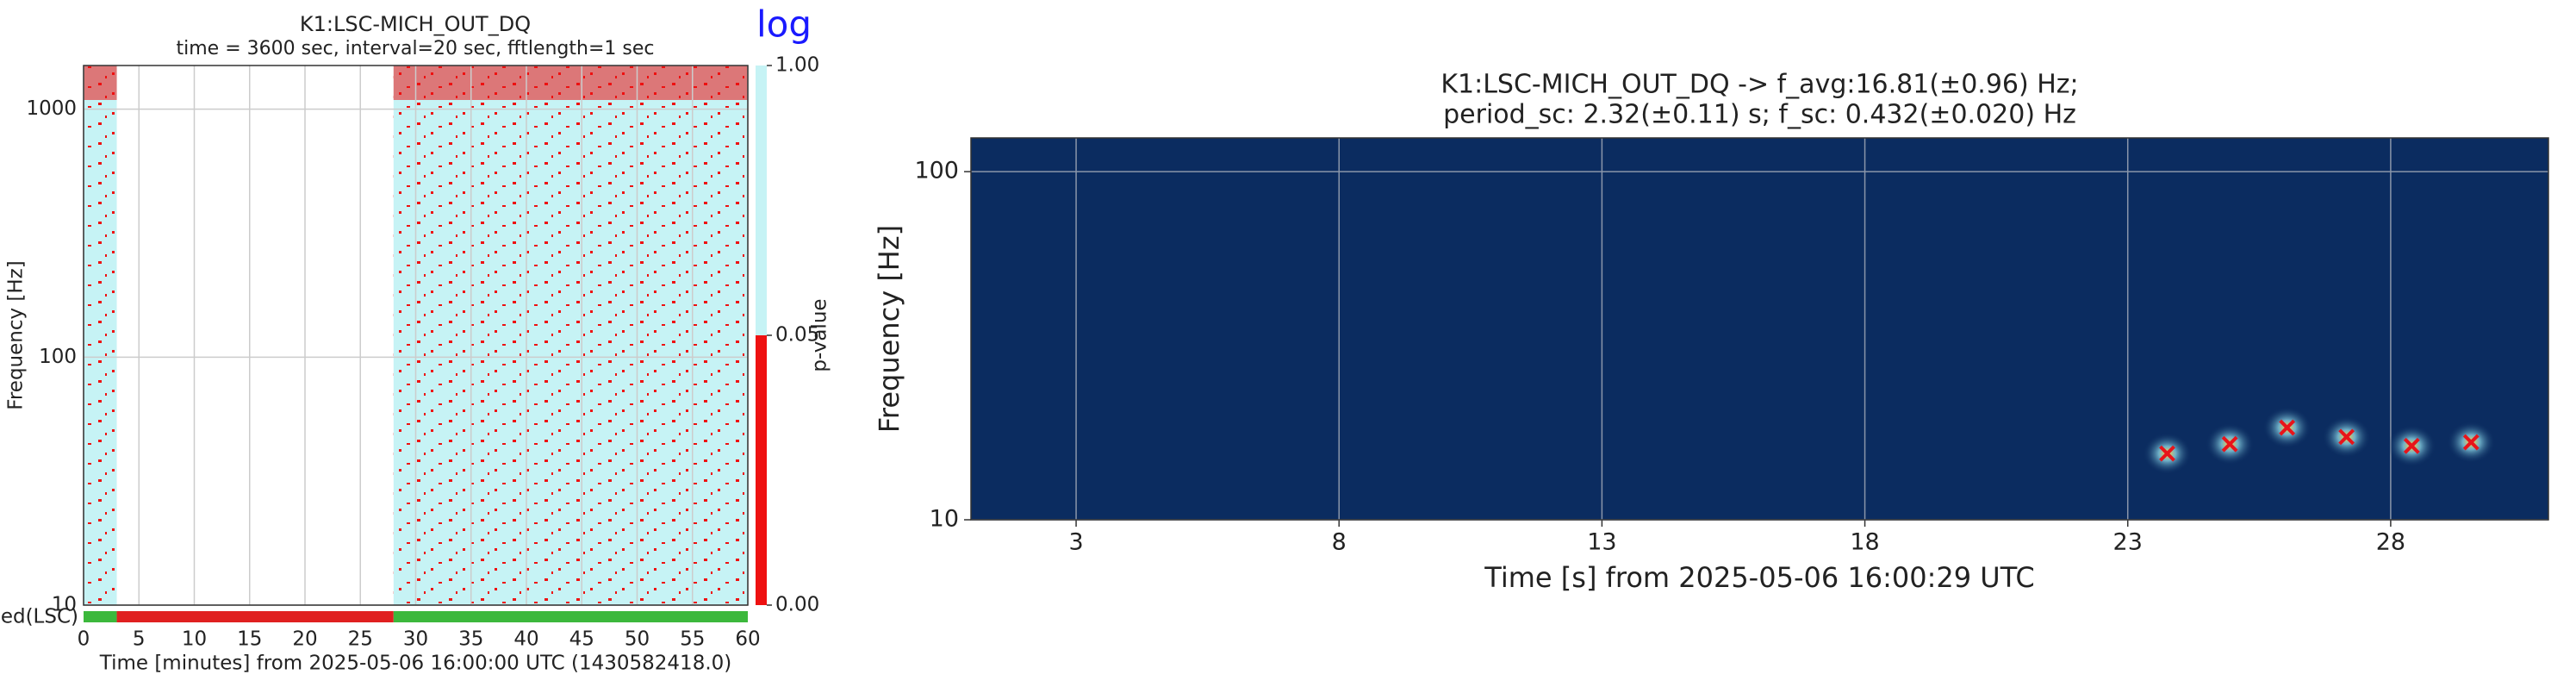 This screenshot has height=687, width=2576. Describe the element at coordinates (40, 617) in the screenshot. I see `segment-label: ed(LSC)` at that location.